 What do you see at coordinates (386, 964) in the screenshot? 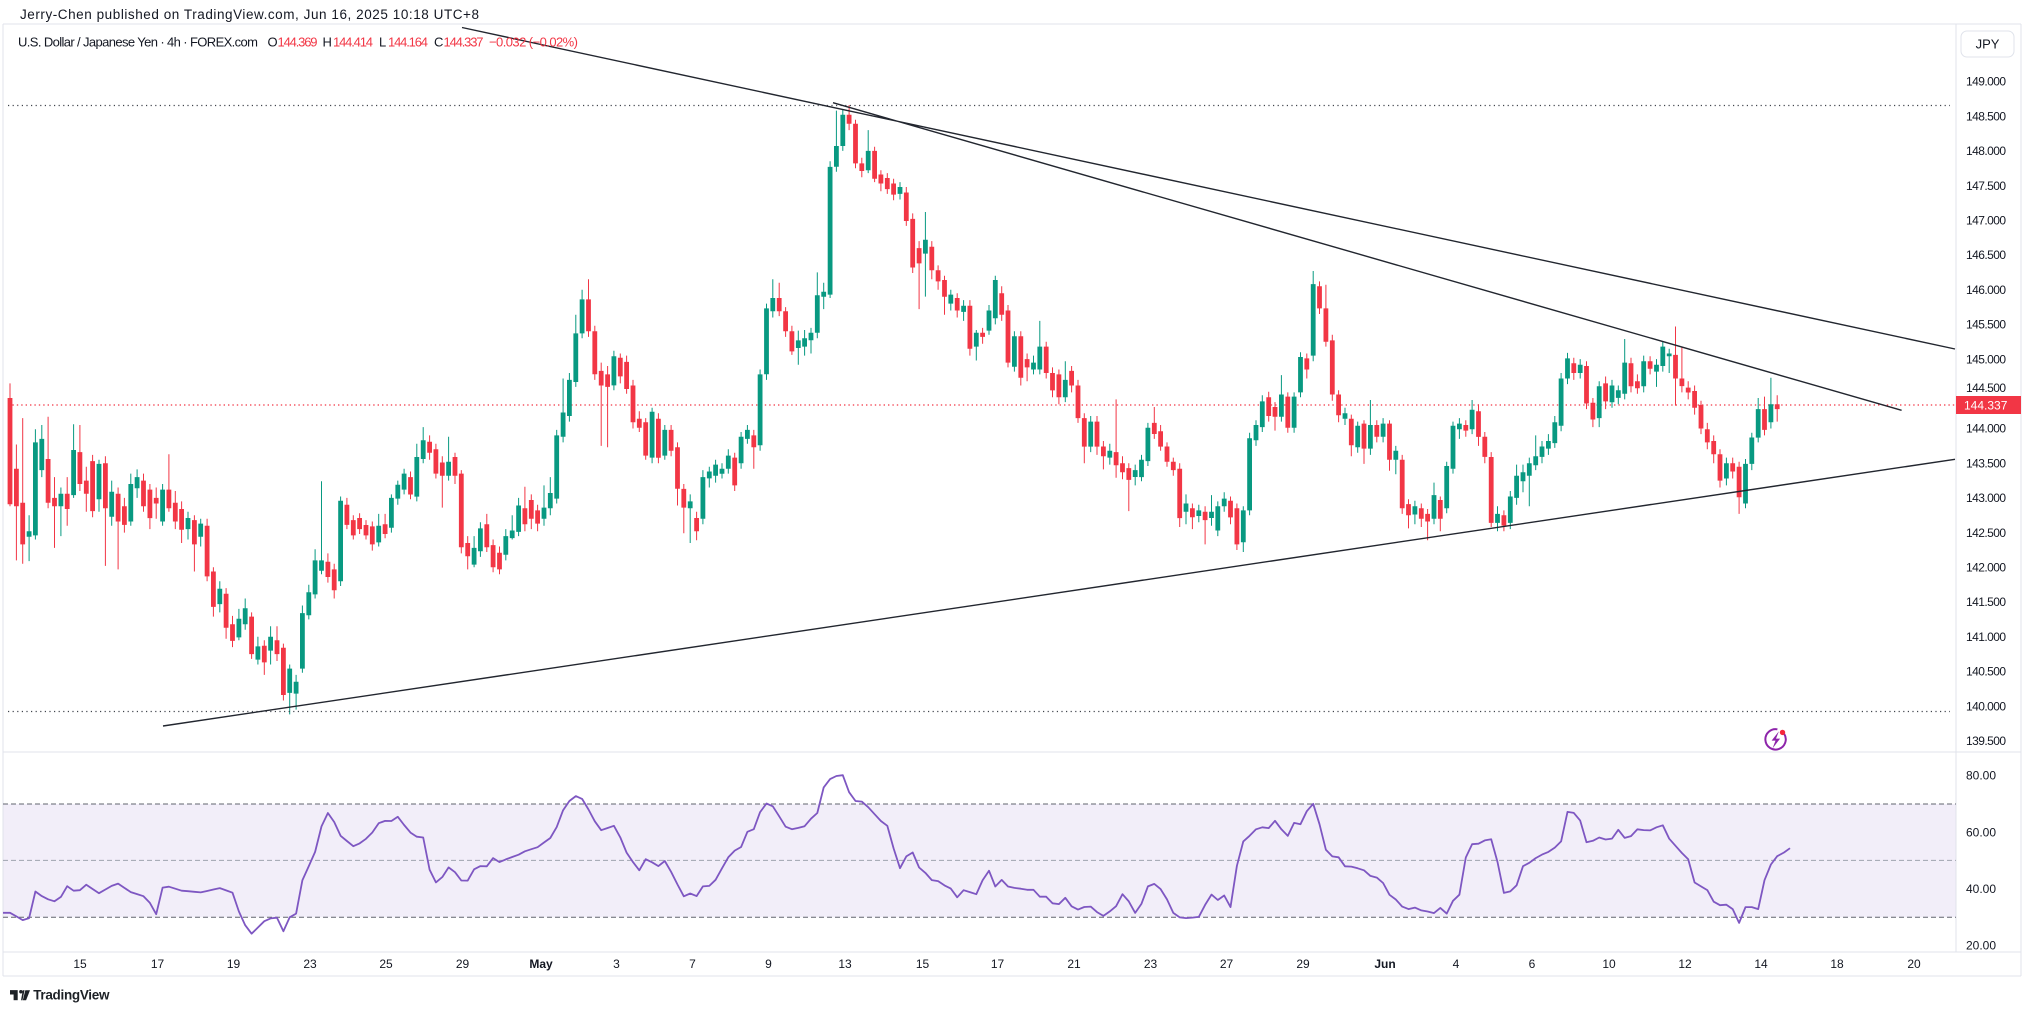
I see `svg-text: 25` at bounding box center [386, 964].